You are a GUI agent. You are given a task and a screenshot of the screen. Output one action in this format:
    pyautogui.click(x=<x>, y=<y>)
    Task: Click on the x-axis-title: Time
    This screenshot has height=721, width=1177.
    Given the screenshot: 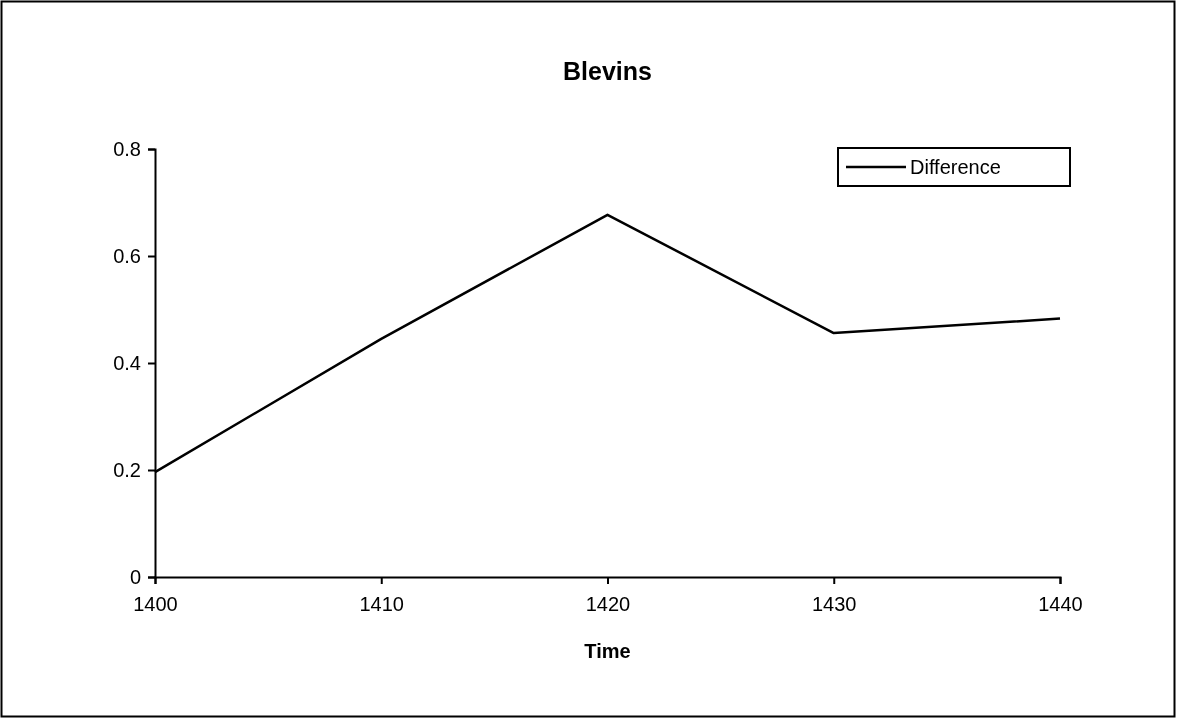 What is the action you would take?
    pyautogui.click(x=607, y=651)
    